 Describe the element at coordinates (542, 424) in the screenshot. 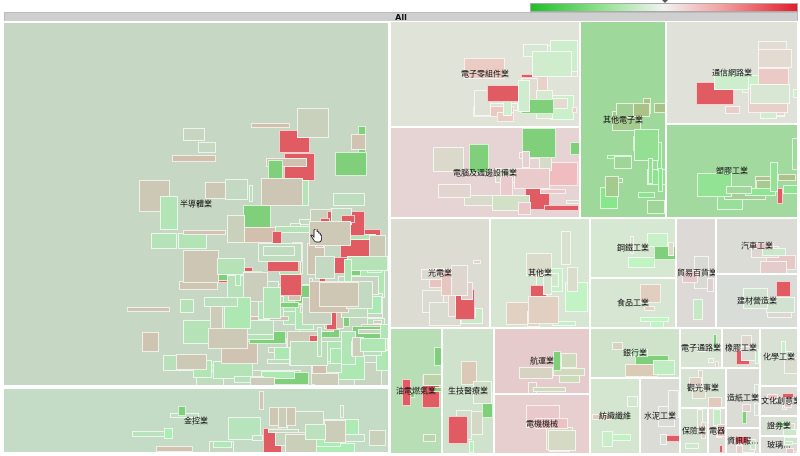

I see `sector-electrical-machinery: 電機機械` at that location.